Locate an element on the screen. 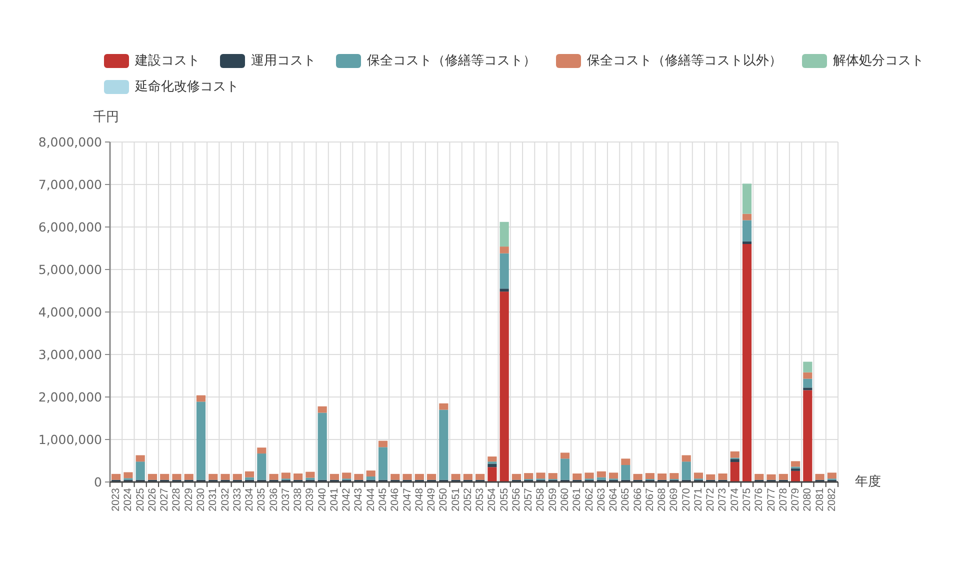 This screenshot has height=568, width=960. x-tick-label: 2054 is located at coordinates (492, 500).